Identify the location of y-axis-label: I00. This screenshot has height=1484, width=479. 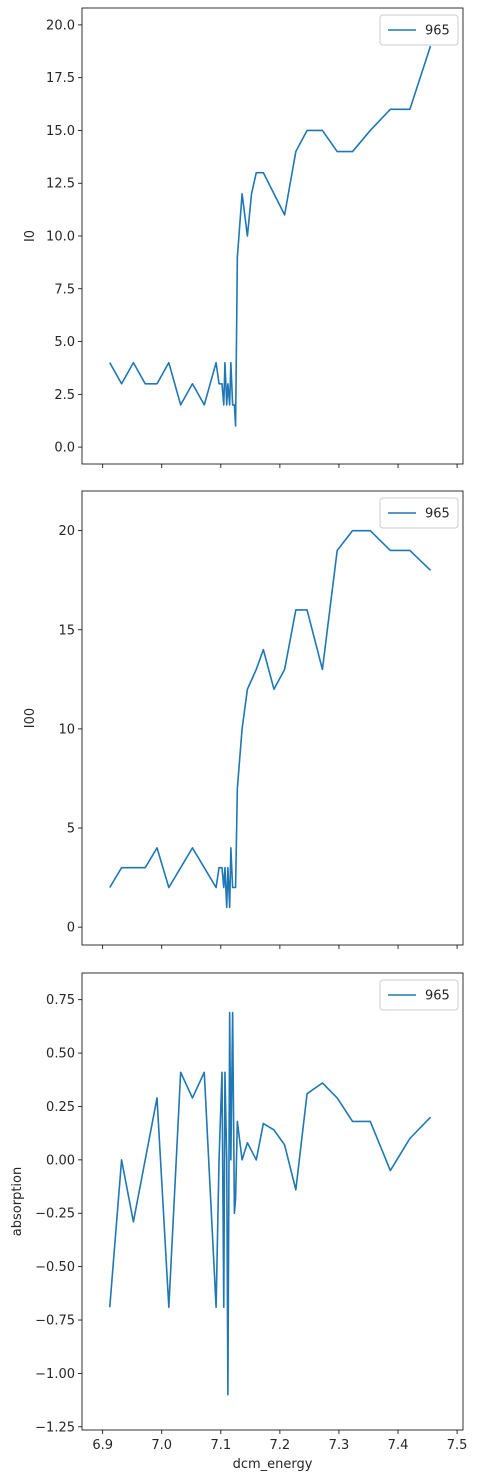
(30, 718).